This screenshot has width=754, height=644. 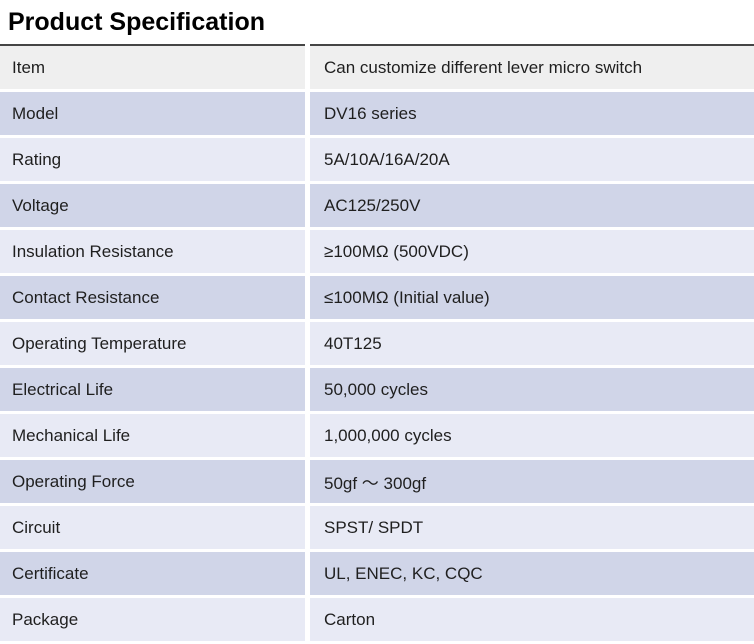 What do you see at coordinates (532, 161) in the screenshot?
I see `spec-value-cell: 5A/10A/16A/20A` at bounding box center [532, 161].